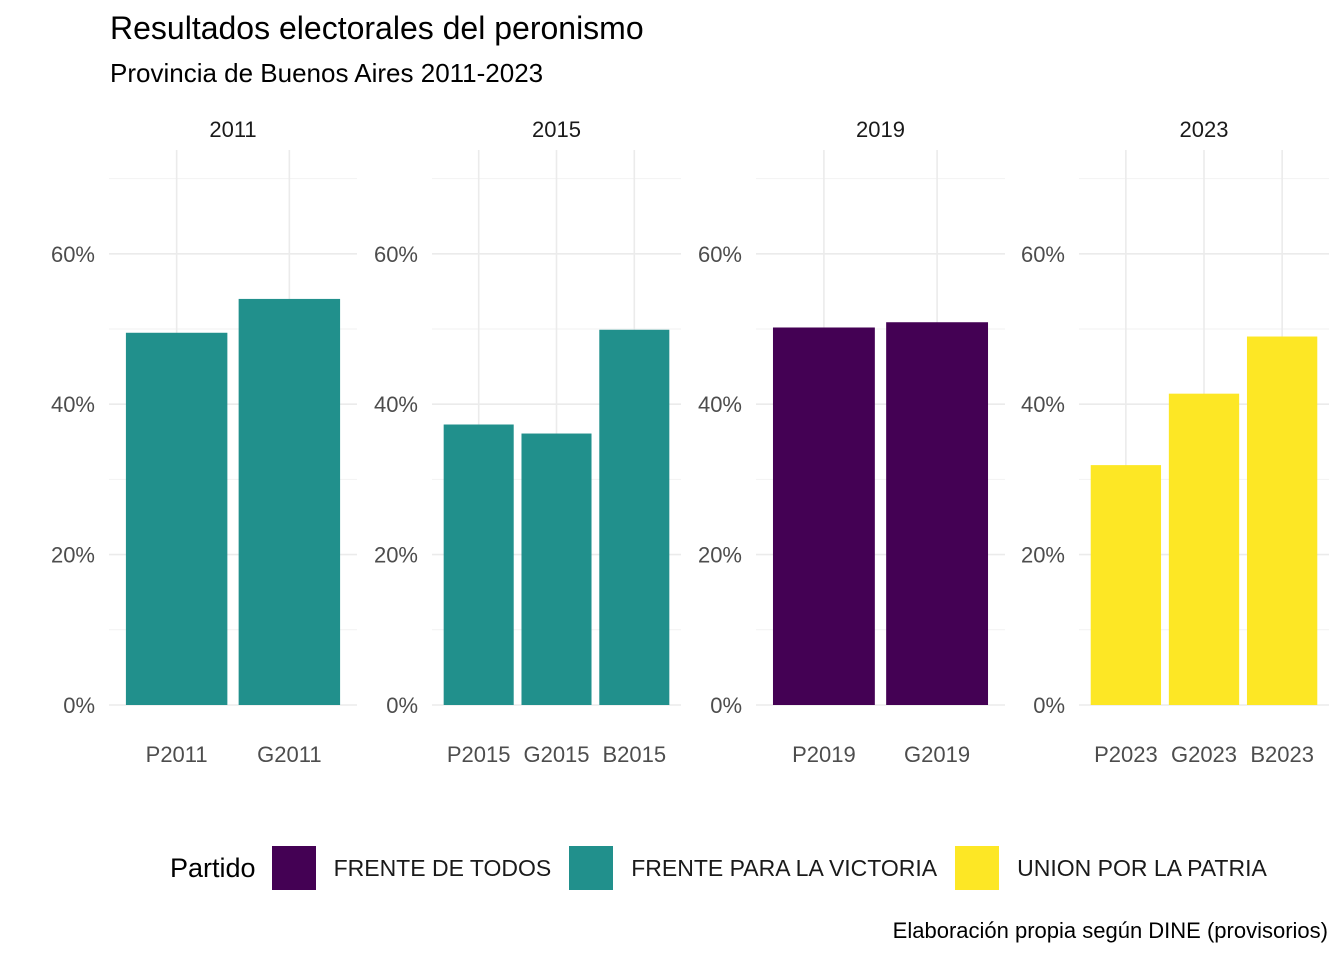 Image resolution: width=1344 pixels, height=960 pixels. I want to click on facet-label: 2019, so click(880, 129).